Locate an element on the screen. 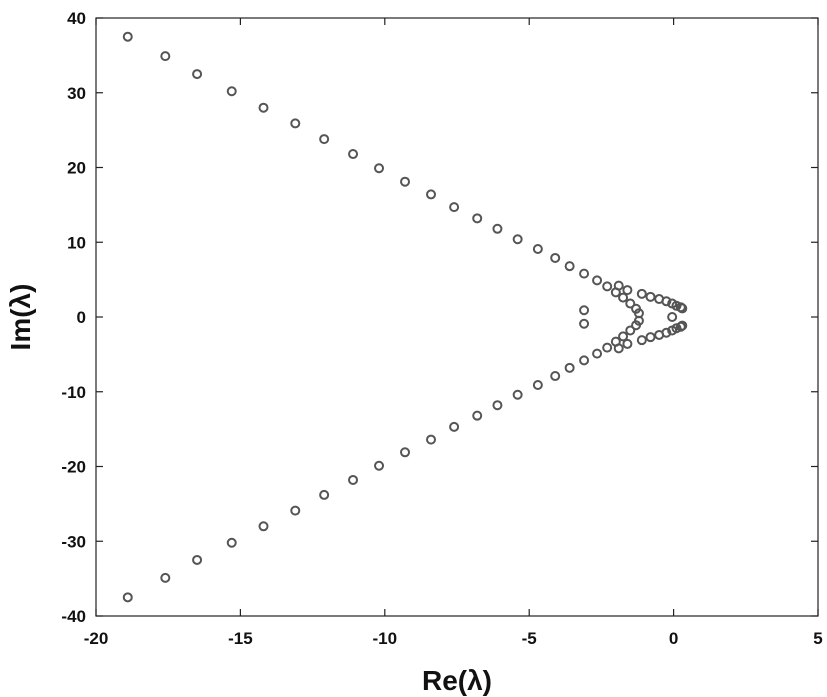 The image size is (827, 697). x-tick-label: -5 is located at coordinates (529, 638).